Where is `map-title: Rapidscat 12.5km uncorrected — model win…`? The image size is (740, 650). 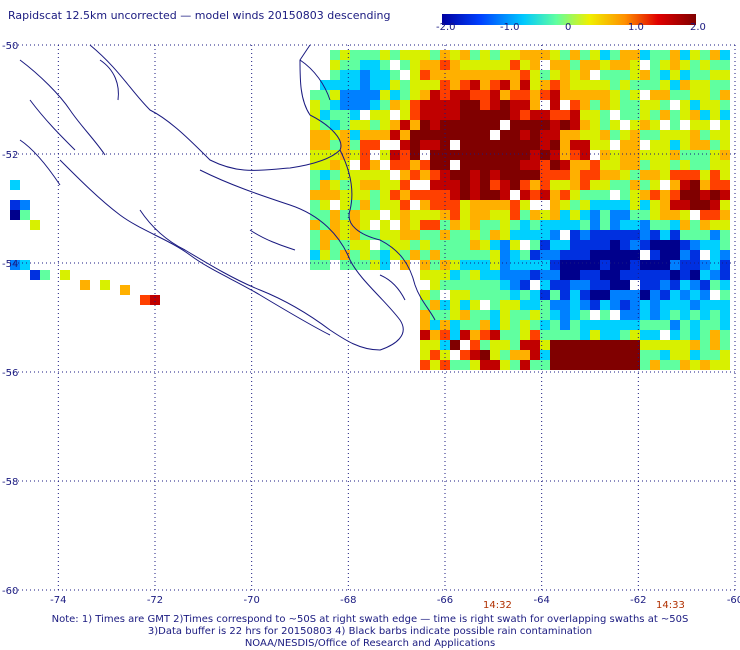 map-title: Rapidscat 12.5km uncorrected — model win… is located at coordinates (199, 15).